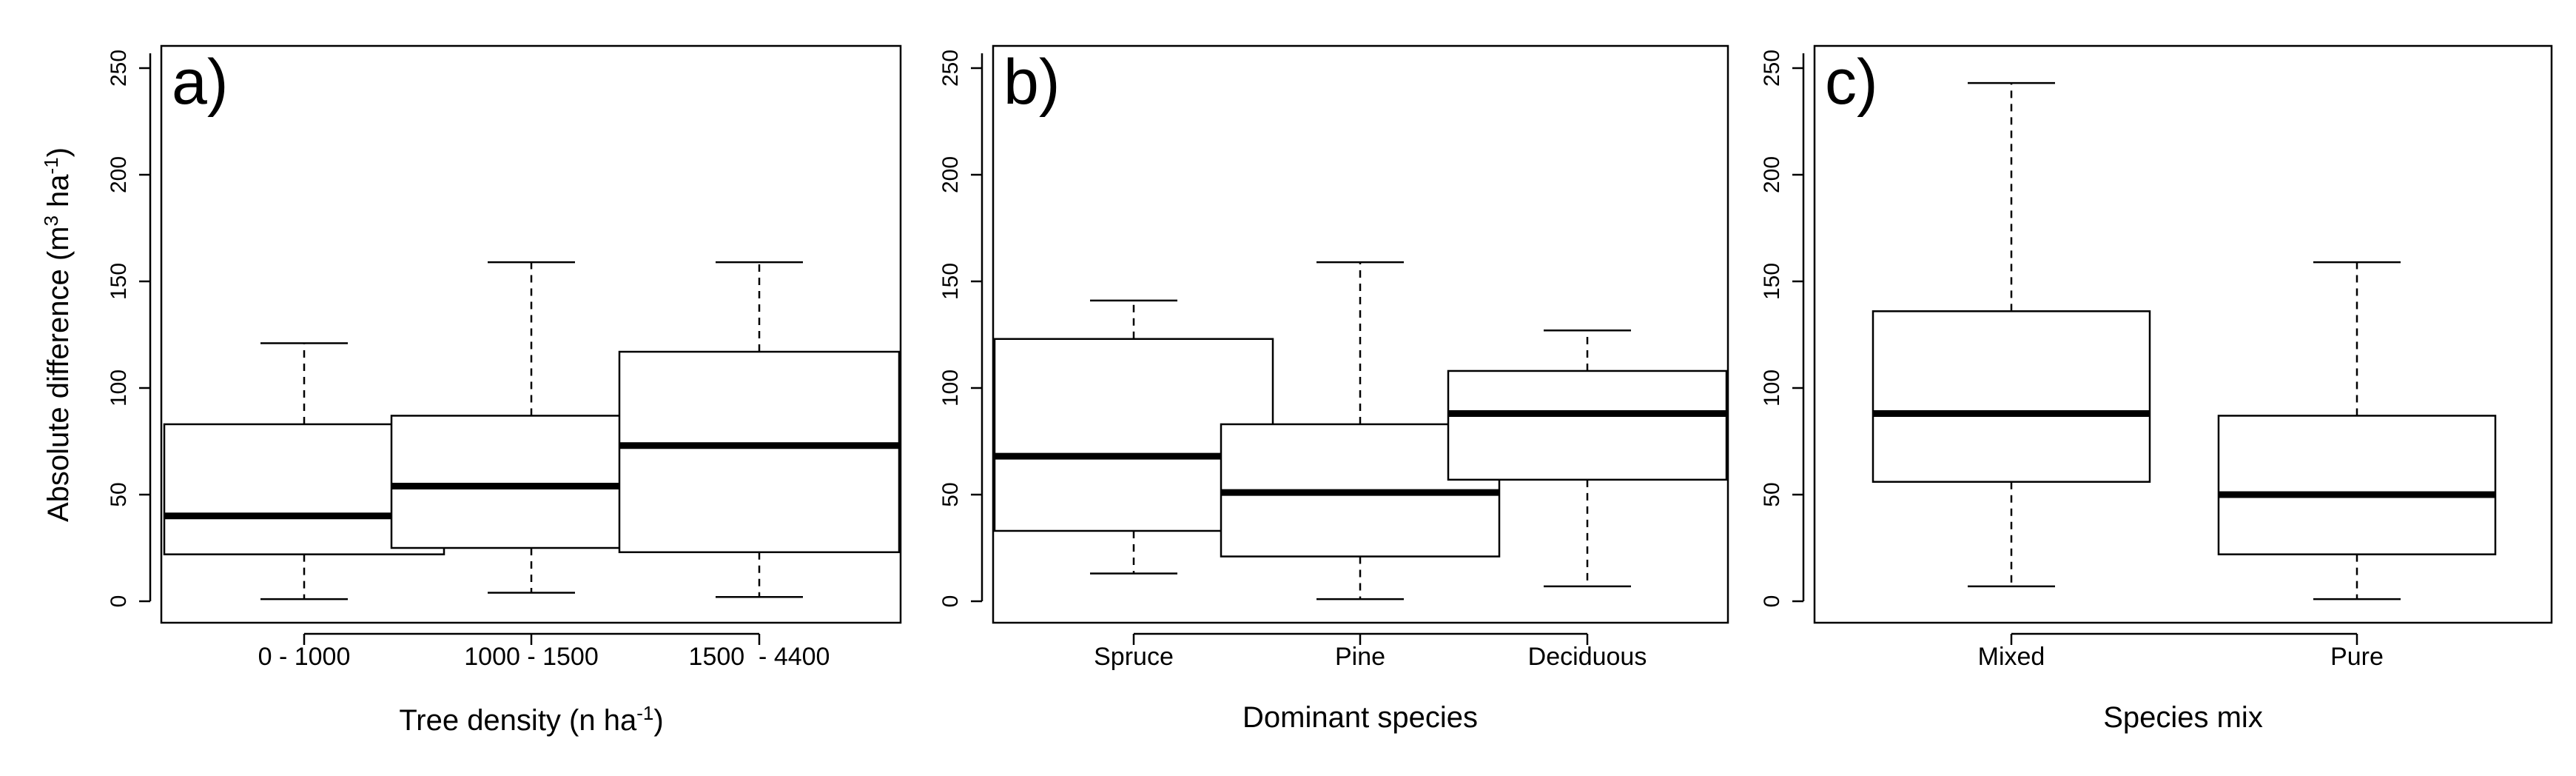 The image size is (2576, 776). I want to click on panel-b-boxes, so click(1360, 431).